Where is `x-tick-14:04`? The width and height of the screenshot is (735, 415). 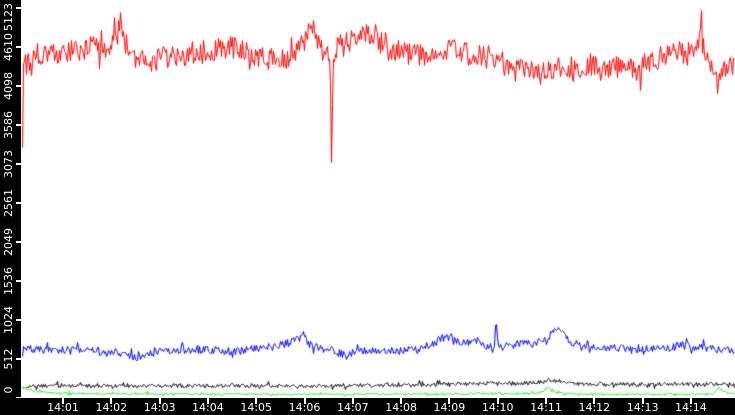 x-tick-14:04 is located at coordinates (207, 401).